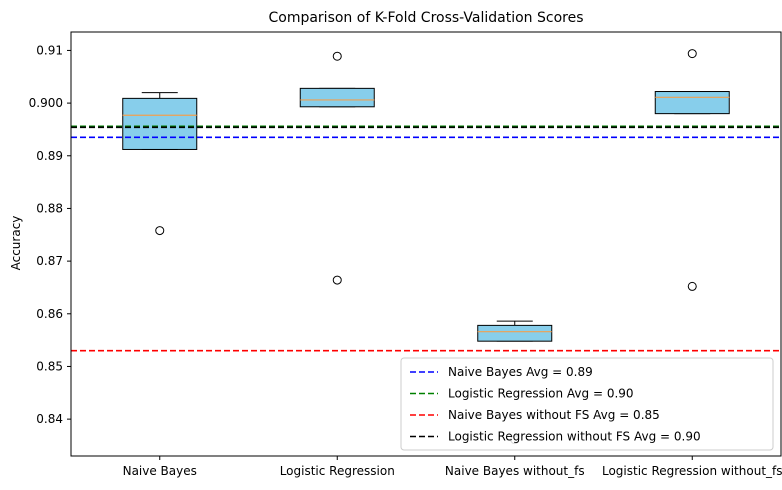  I want to click on y-tick-label: 0.87, so click(49, 261).